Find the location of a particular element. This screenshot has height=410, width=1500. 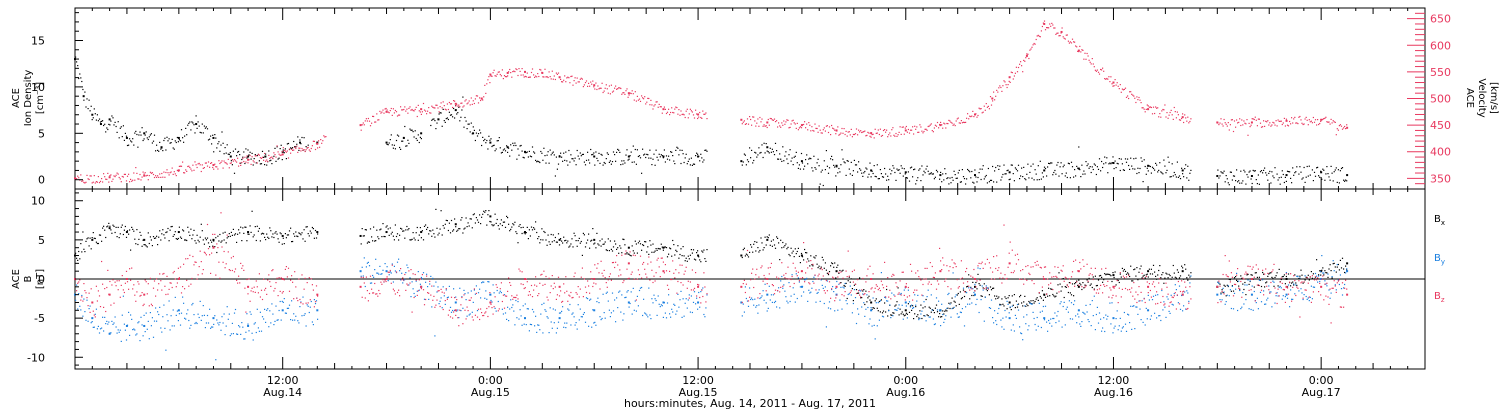

bx-point is located at coordinates (282, 235).